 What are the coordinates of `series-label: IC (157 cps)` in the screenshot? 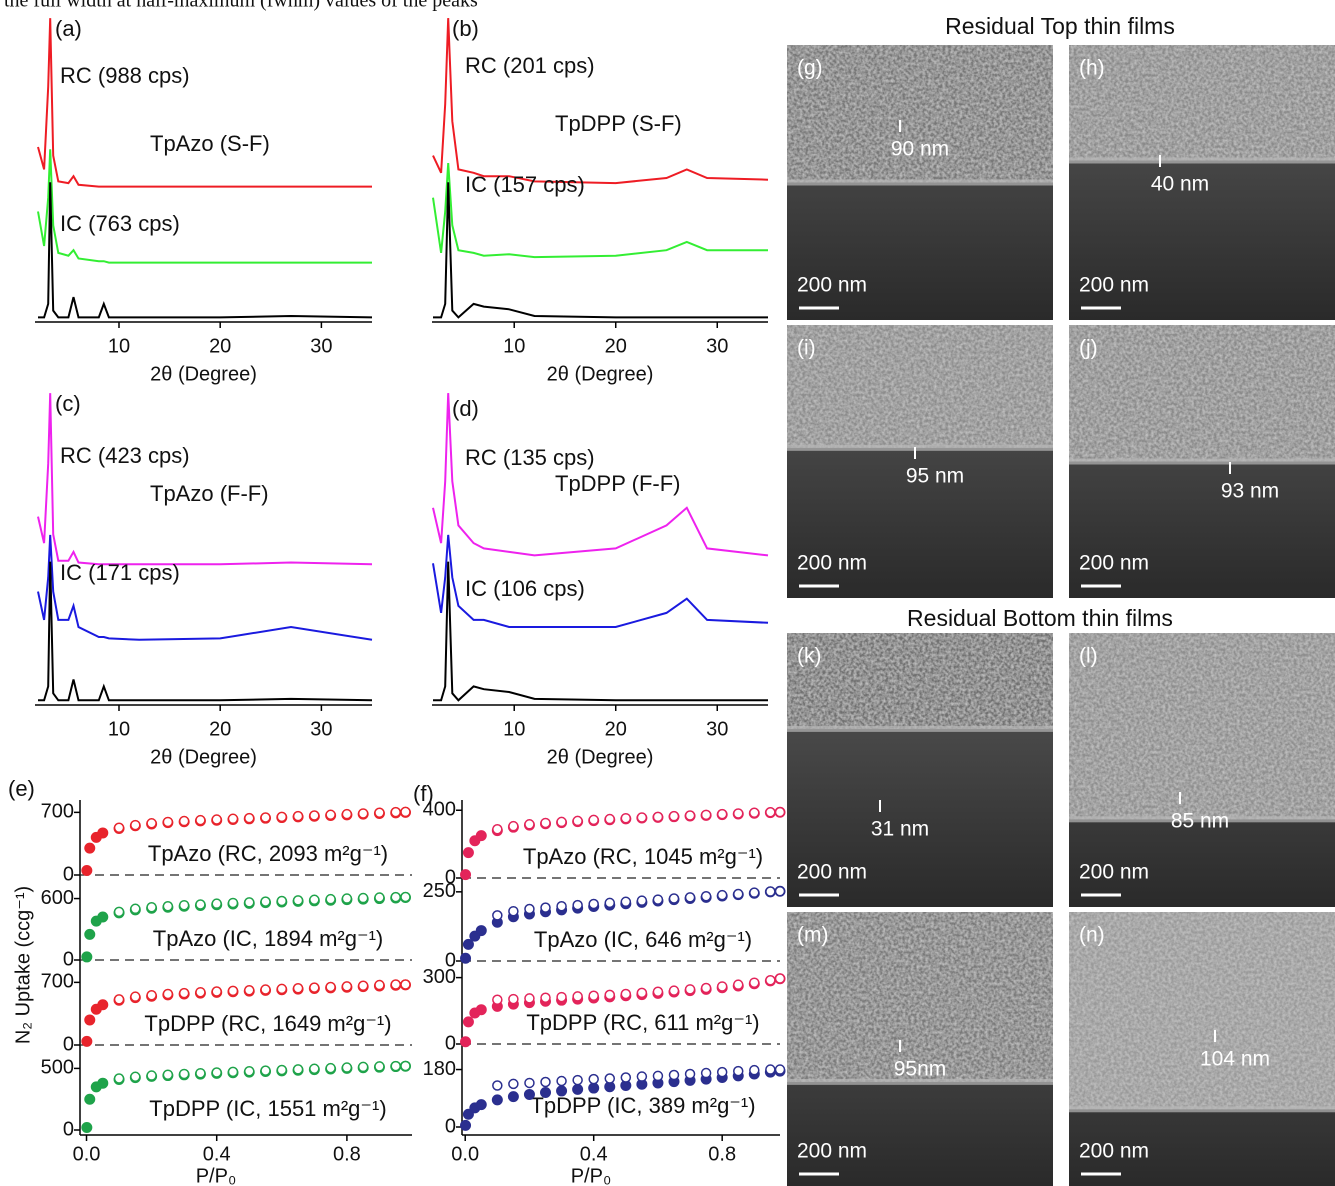 It's located at (525, 184).